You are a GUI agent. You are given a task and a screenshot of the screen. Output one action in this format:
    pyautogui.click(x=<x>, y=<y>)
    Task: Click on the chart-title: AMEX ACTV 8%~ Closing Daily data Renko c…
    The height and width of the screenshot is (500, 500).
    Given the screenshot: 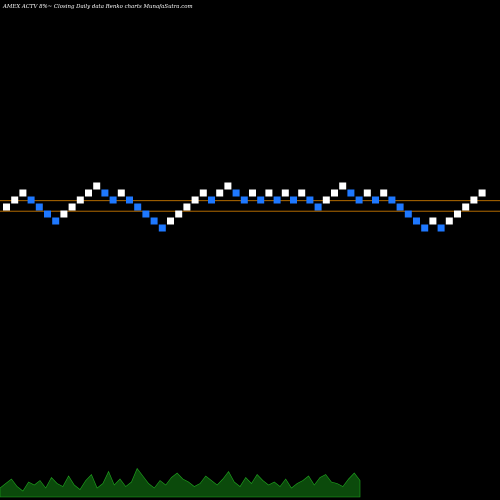 What is the action you would take?
    pyautogui.click(x=97, y=7)
    